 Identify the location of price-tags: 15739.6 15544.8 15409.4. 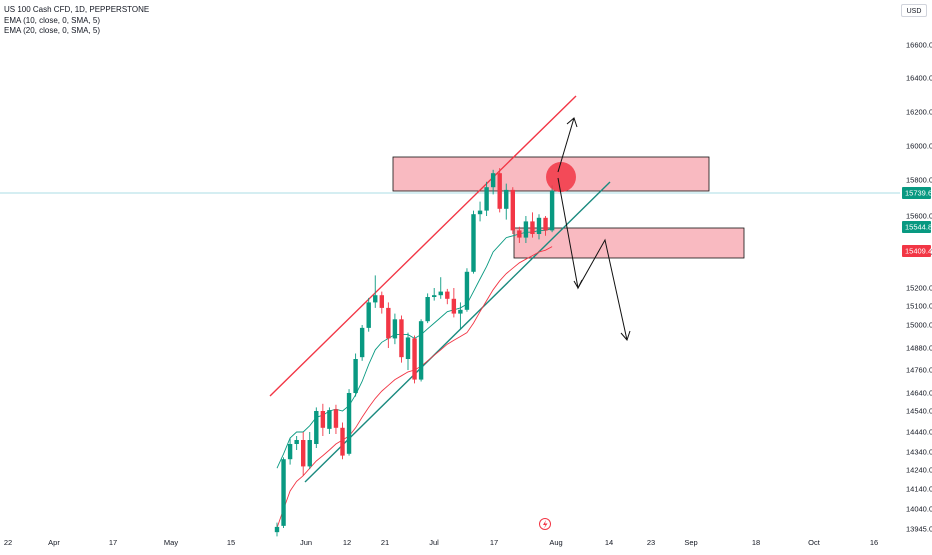
(917, 222).